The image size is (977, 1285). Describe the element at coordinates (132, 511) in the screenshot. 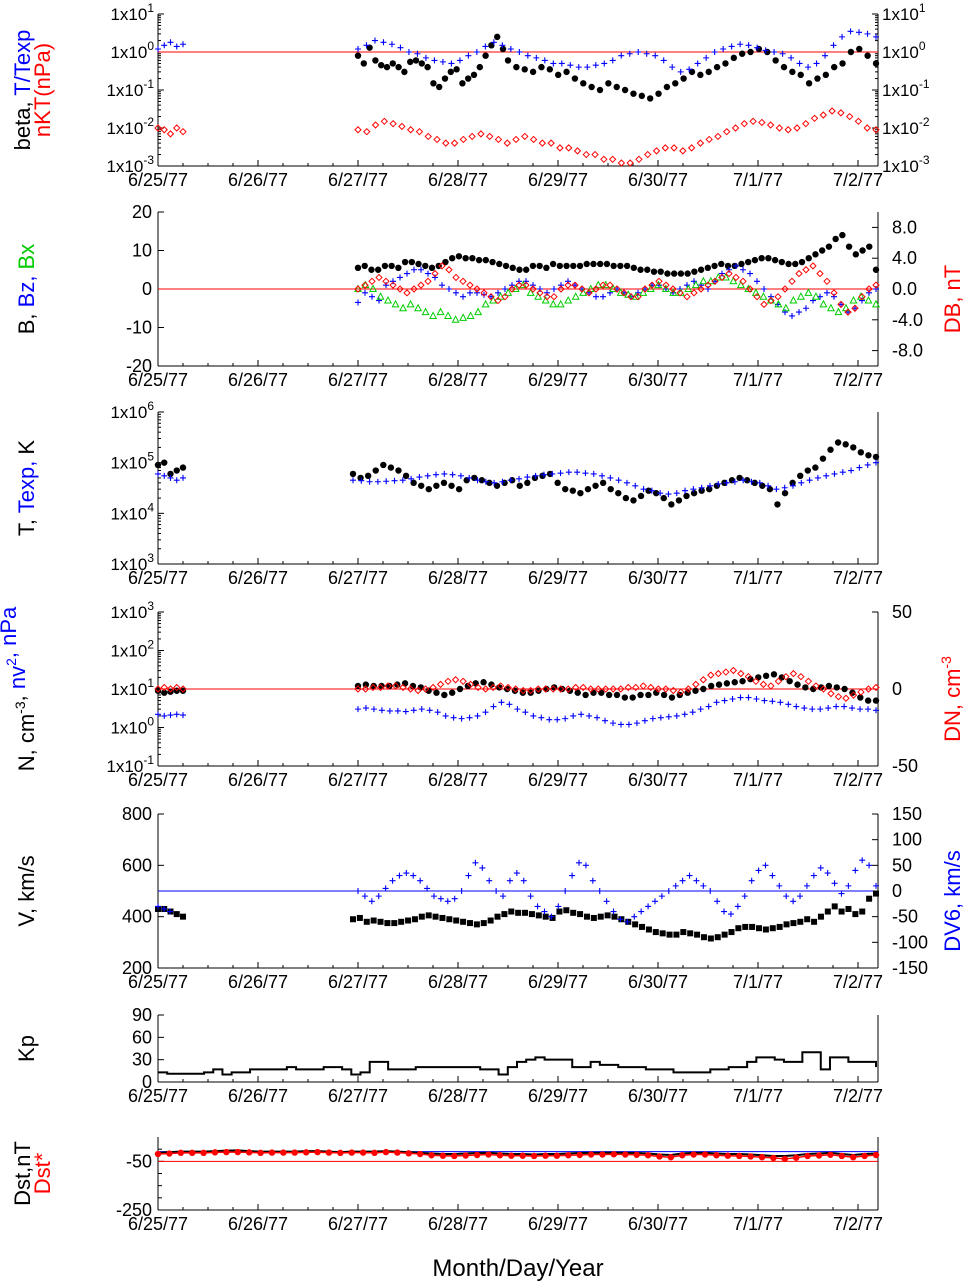

I see `y-tick-label: 1x10⁴` at that location.